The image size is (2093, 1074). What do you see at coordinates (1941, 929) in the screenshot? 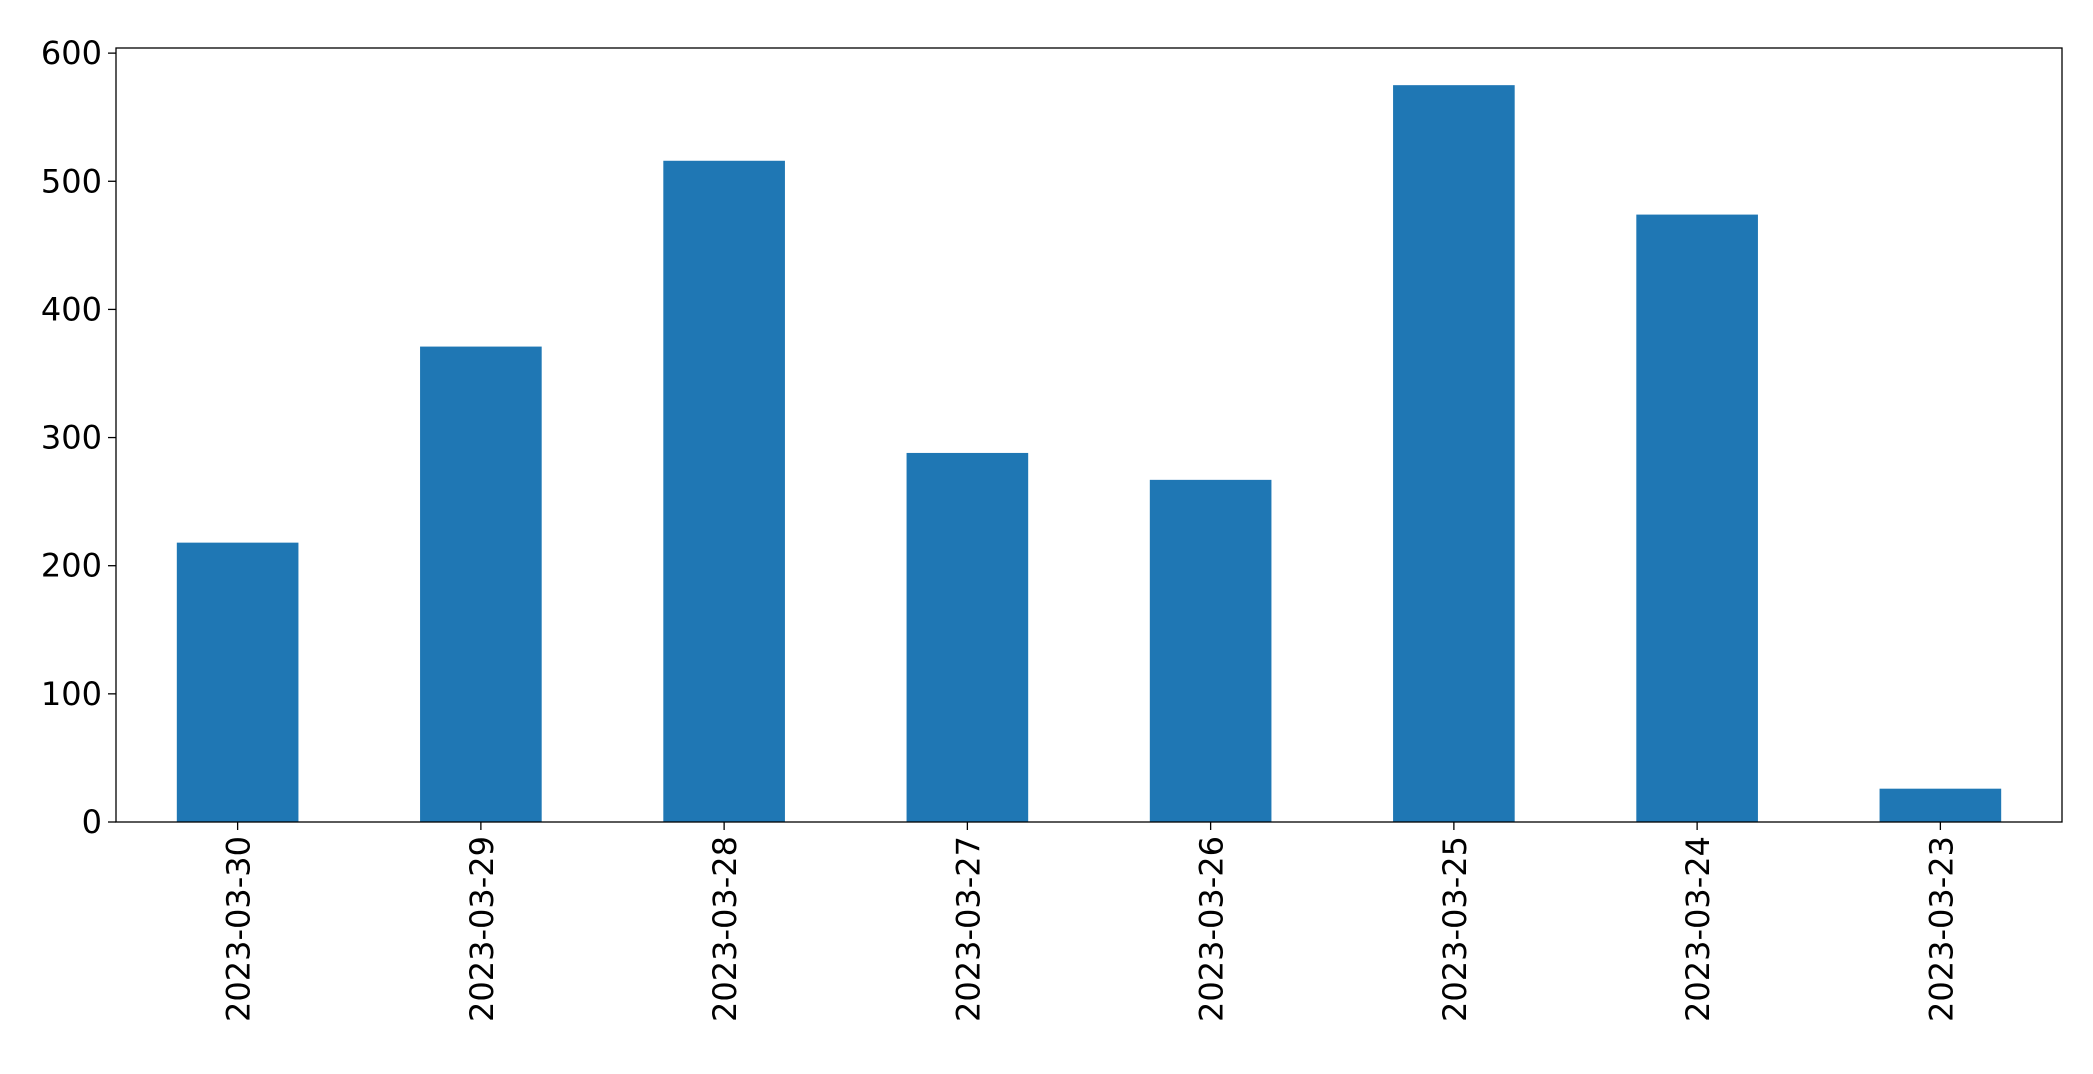
I see `x-tick-label: 2023-03-23` at bounding box center [1941, 929].